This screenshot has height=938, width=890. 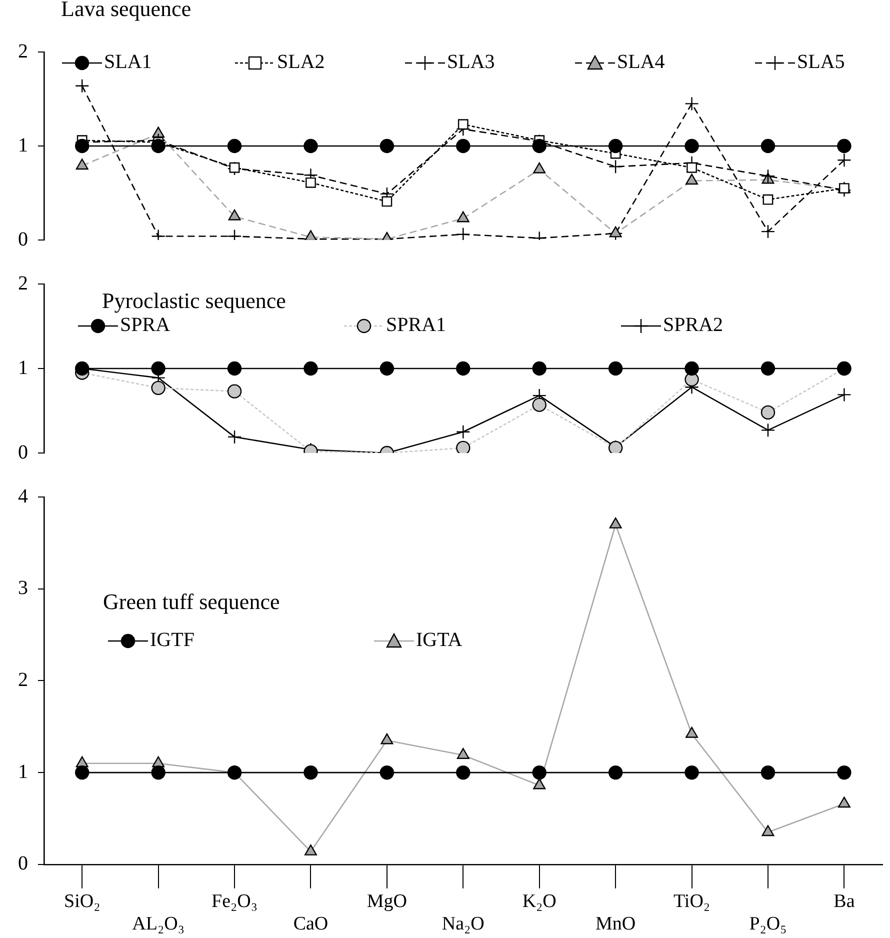 I want to click on legend-label: SPRA, so click(x=145, y=325).